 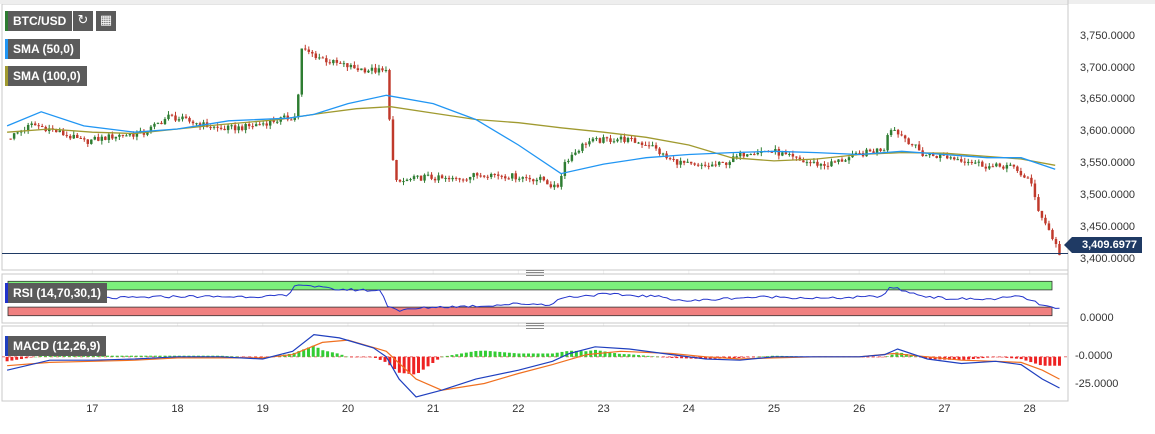 I want to click on macd-label: MACD (12,26,9), so click(x=56, y=346).